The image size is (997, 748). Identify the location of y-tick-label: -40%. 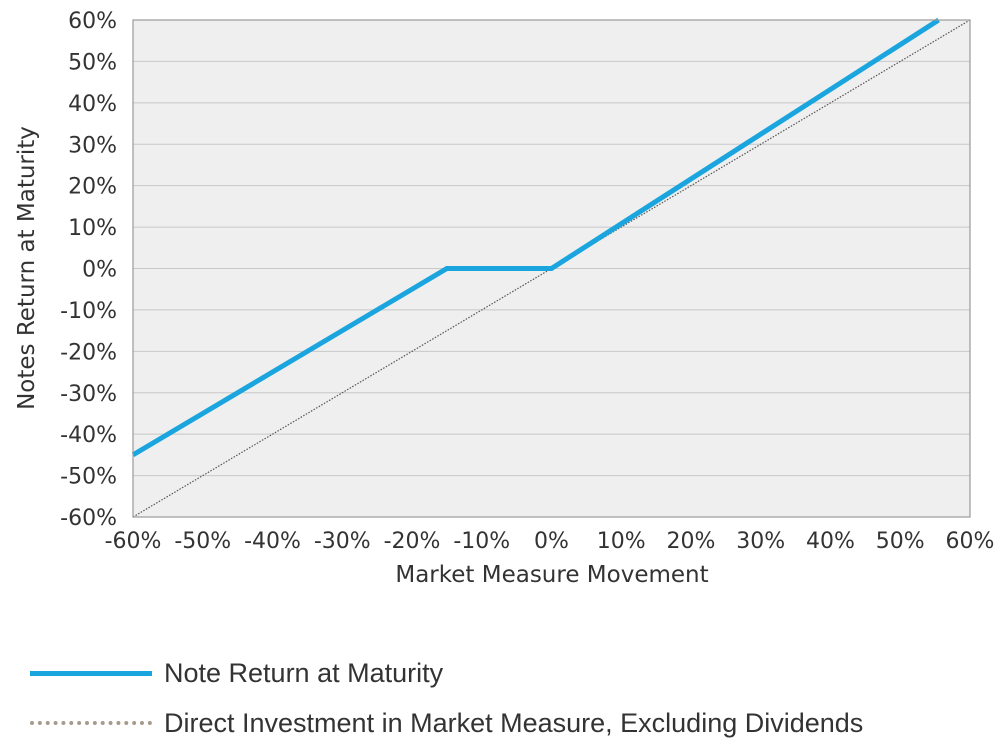
(88, 435).